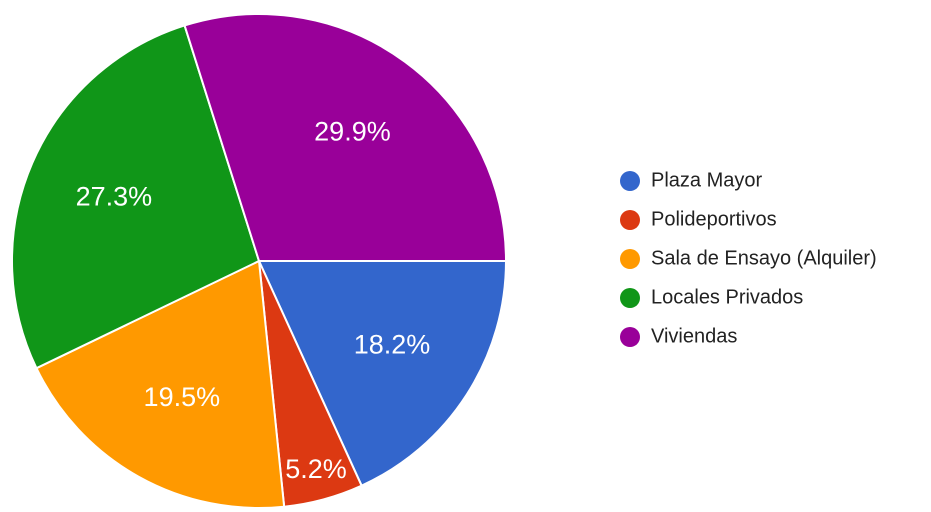 The image size is (931, 512). What do you see at coordinates (764, 258) in the screenshot?
I see `legend-text: Sala de Ensayo (Alquiler)` at bounding box center [764, 258].